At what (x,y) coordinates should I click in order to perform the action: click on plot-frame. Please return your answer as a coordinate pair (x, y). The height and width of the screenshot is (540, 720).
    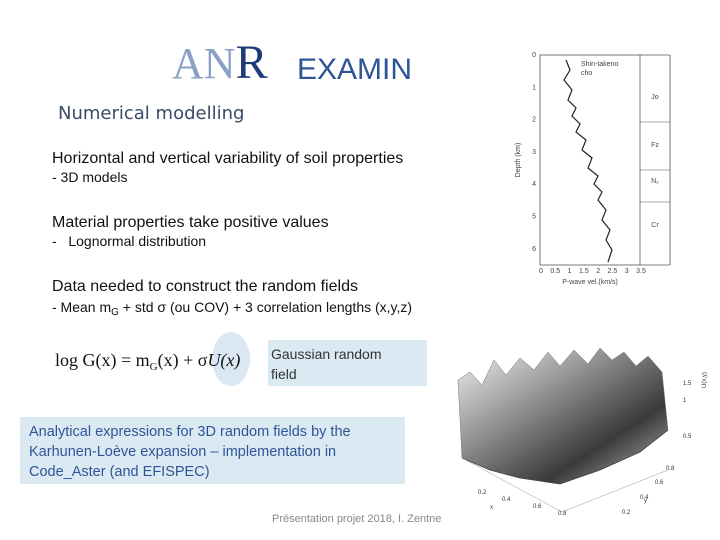
    Looking at the image, I should click on (590, 160).